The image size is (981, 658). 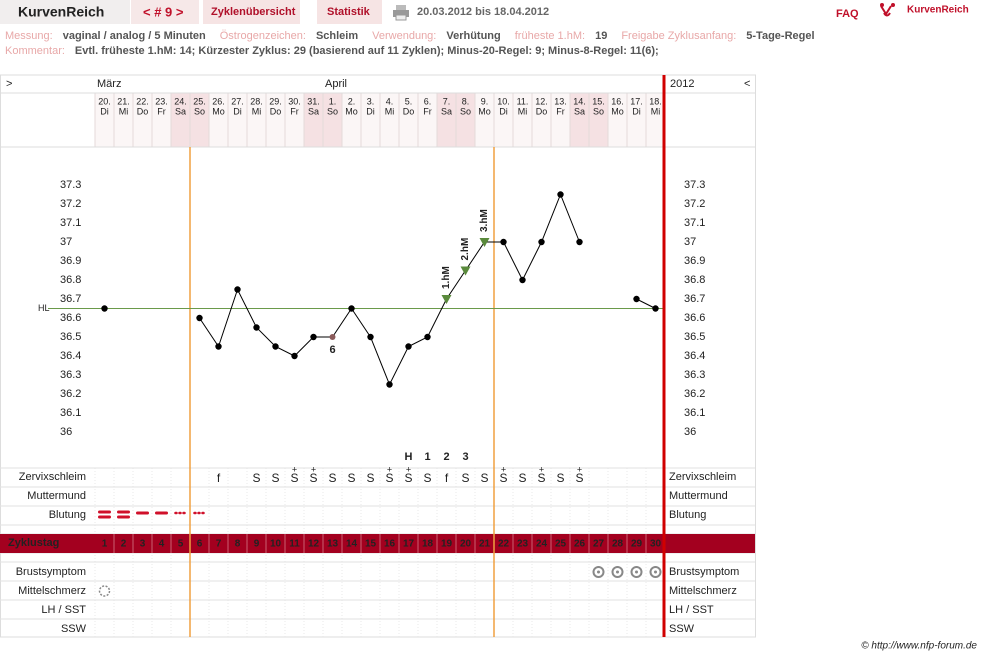 What do you see at coordinates (333, 544) in the screenshot?
I see `cycle-day: 13` at bounding box center [333, 544].